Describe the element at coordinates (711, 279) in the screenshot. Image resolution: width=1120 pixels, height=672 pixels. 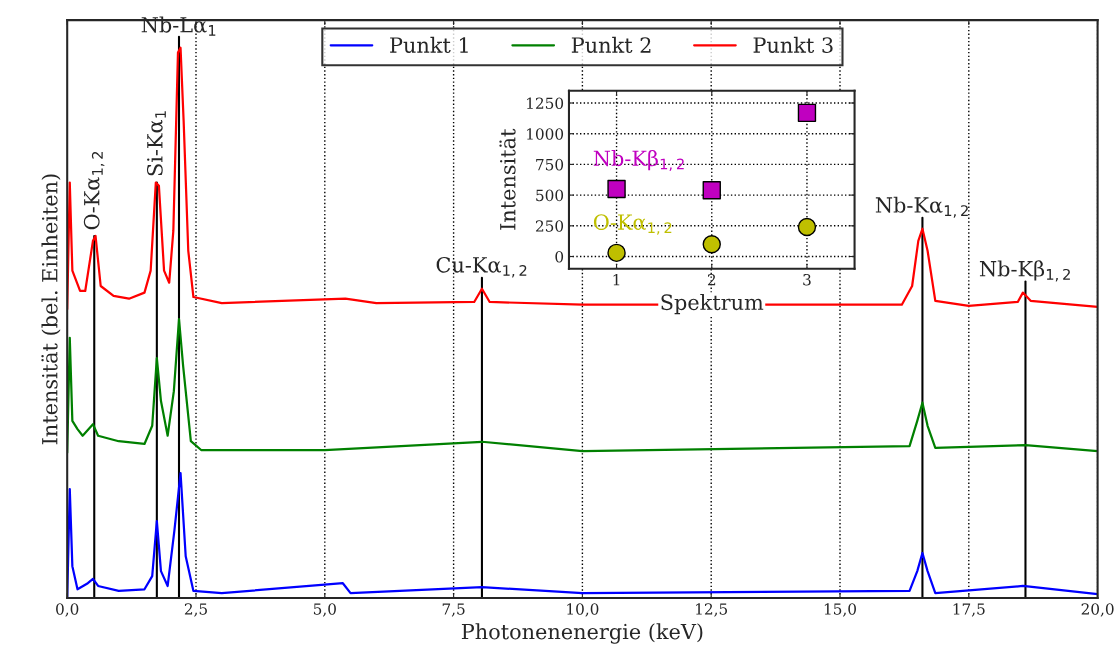
I see `x-tick-label: 2` at that location.